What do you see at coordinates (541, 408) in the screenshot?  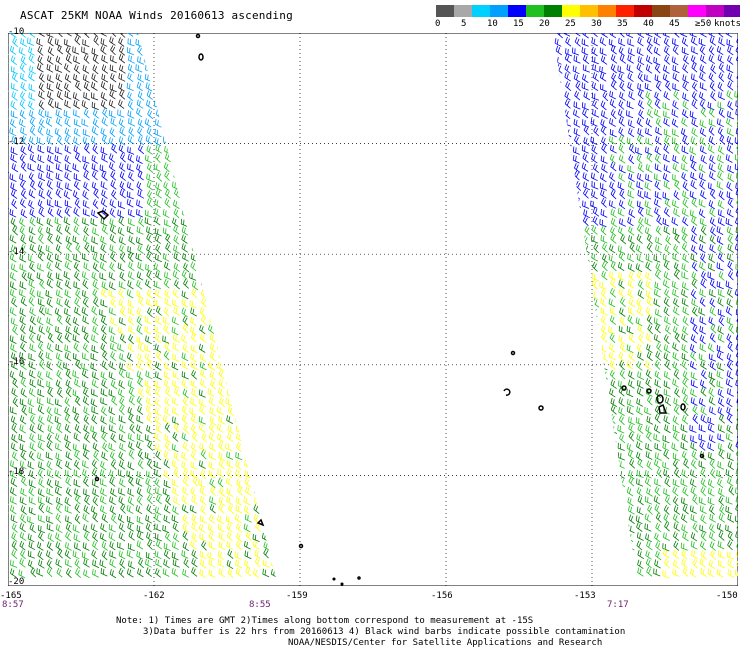 I see `island` at bounding box center [541, 408].